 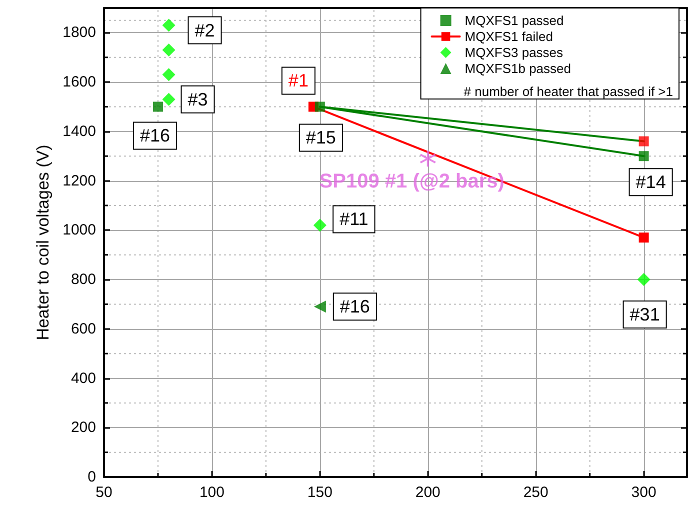 I want to click on x-tick-label: 250, so click(x=535, y=492).